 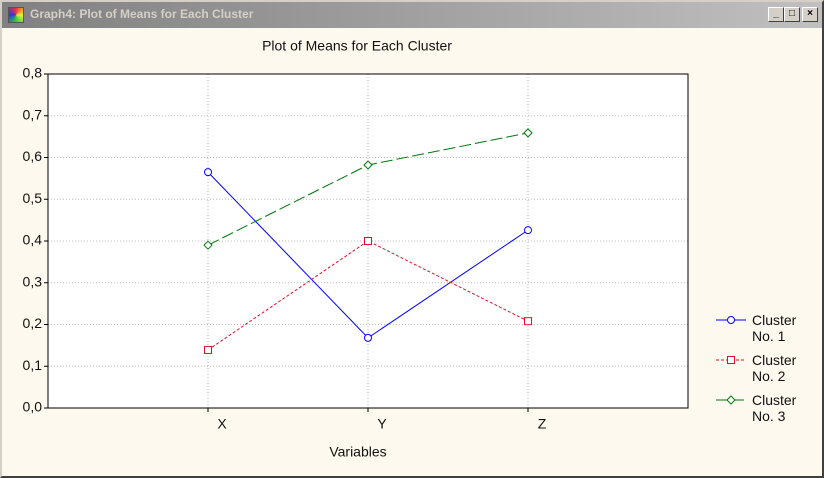 I want to click on y-tick-label: 0,5, so click(x=33, y=198).